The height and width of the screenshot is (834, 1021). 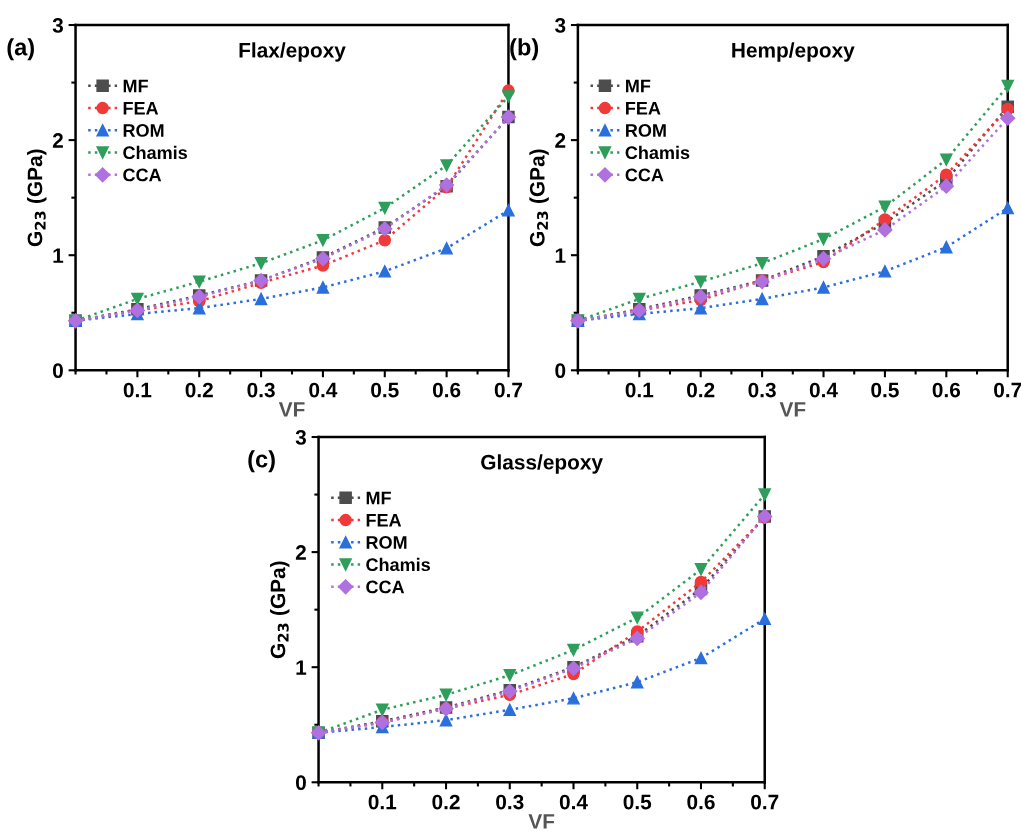 What do you see at coordinates (542, 464) in the screenshot?
I see `text: Glass/epoxy` at bounding box center [542, 464].